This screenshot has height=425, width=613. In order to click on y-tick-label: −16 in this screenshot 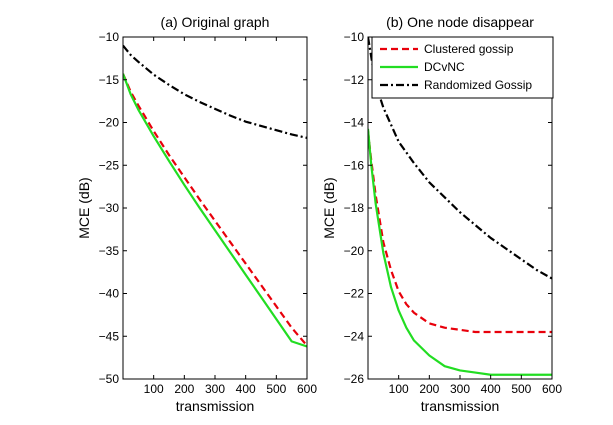, I will do `click(354, 165)`.